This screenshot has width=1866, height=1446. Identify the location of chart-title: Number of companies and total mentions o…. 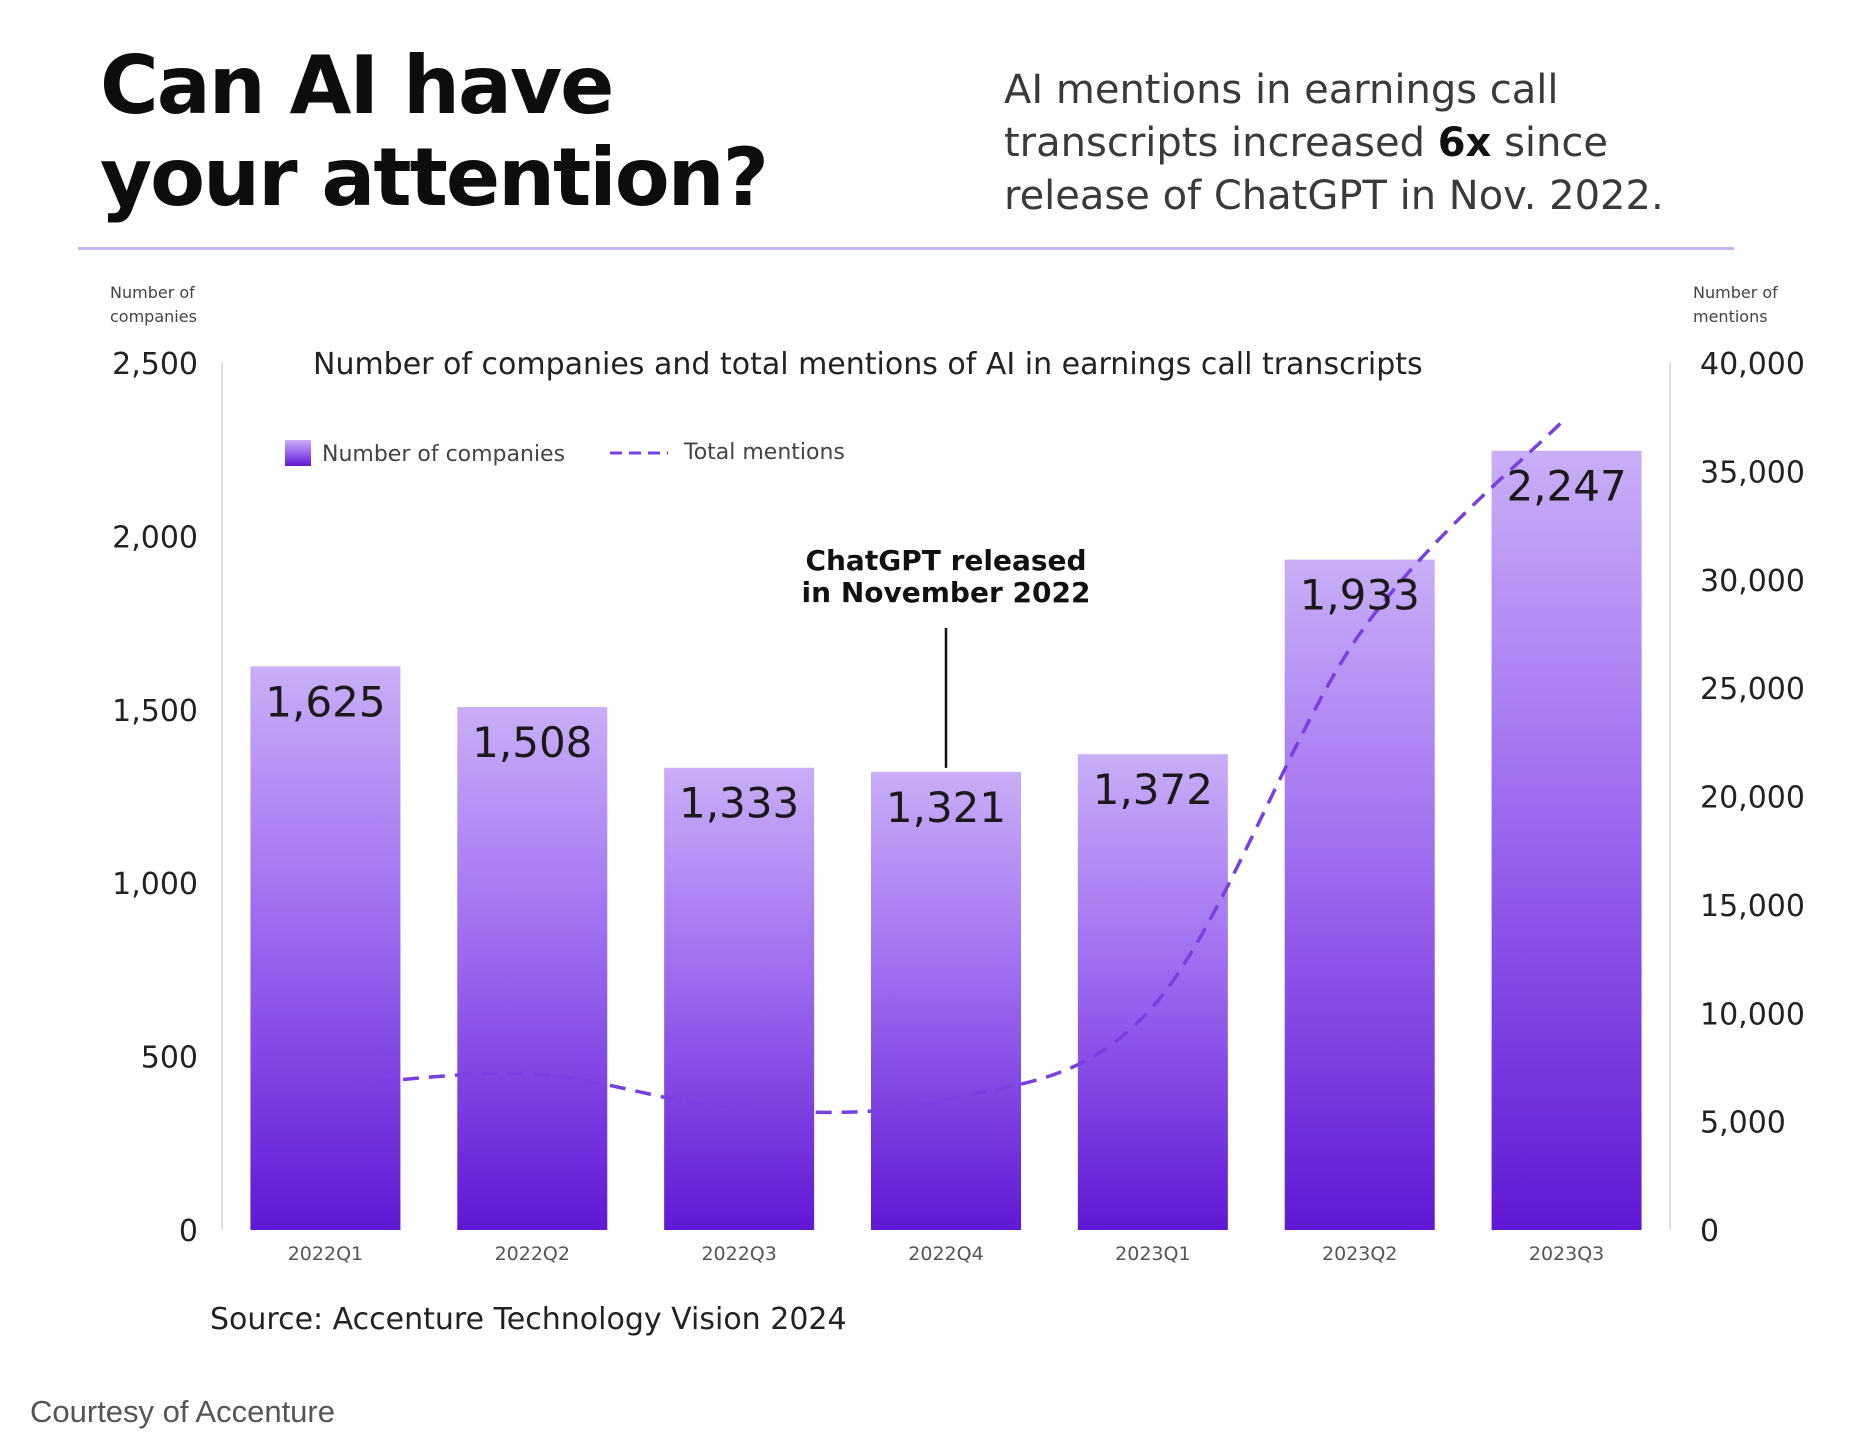
(868, 364).